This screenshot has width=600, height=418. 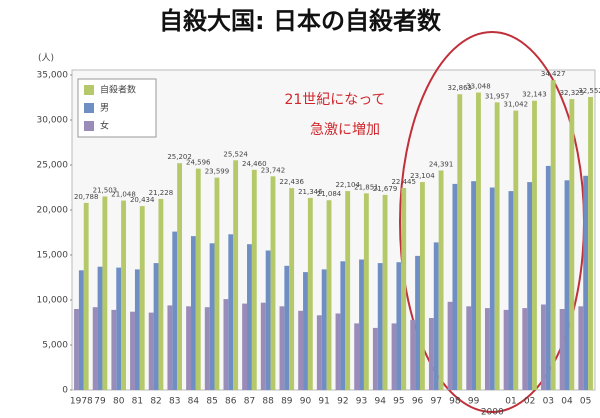 I want to click on value-label: 32,143, so click(x=534, y=95).